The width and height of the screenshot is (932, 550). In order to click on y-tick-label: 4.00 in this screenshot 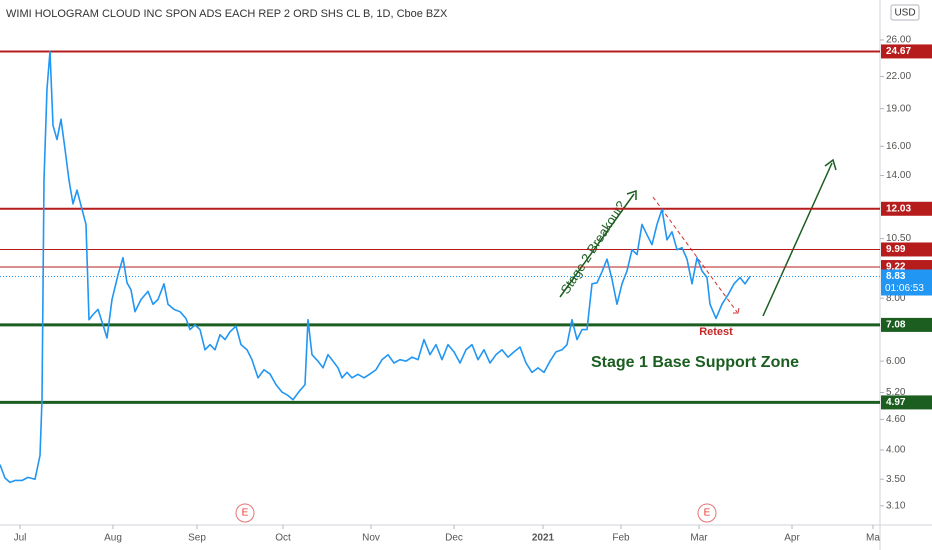, I will do `click(896, 450)`.